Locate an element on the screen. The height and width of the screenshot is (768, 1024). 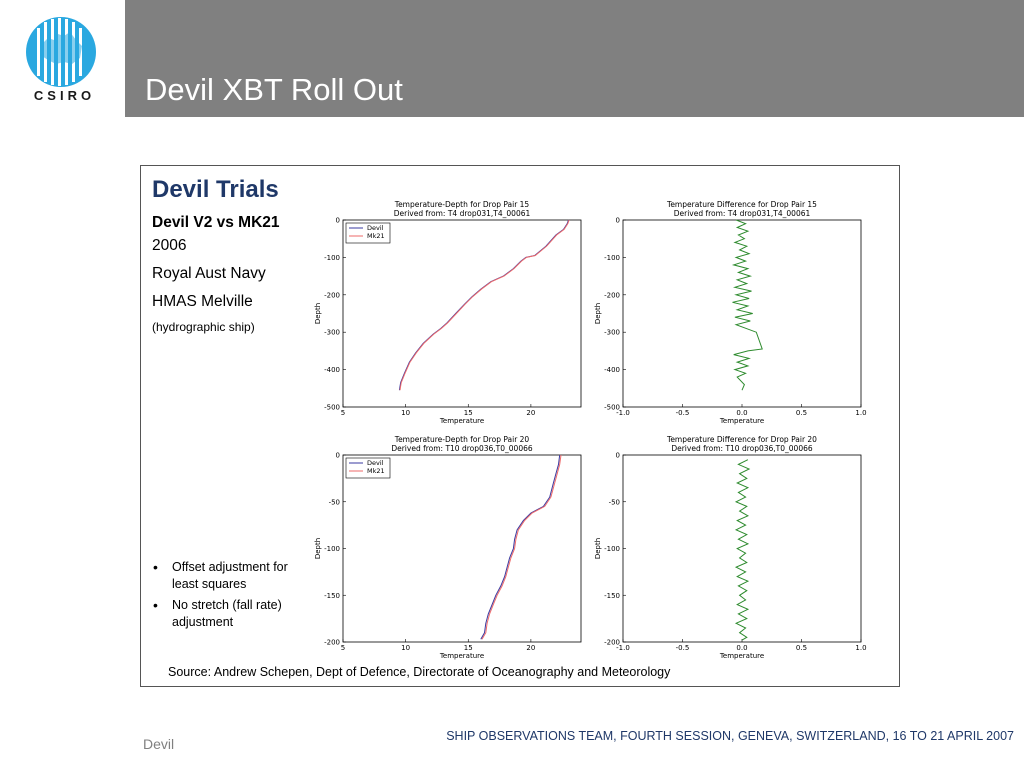
bullet-text: Offset adjustment for least squares is located at coordinates (230, 575).